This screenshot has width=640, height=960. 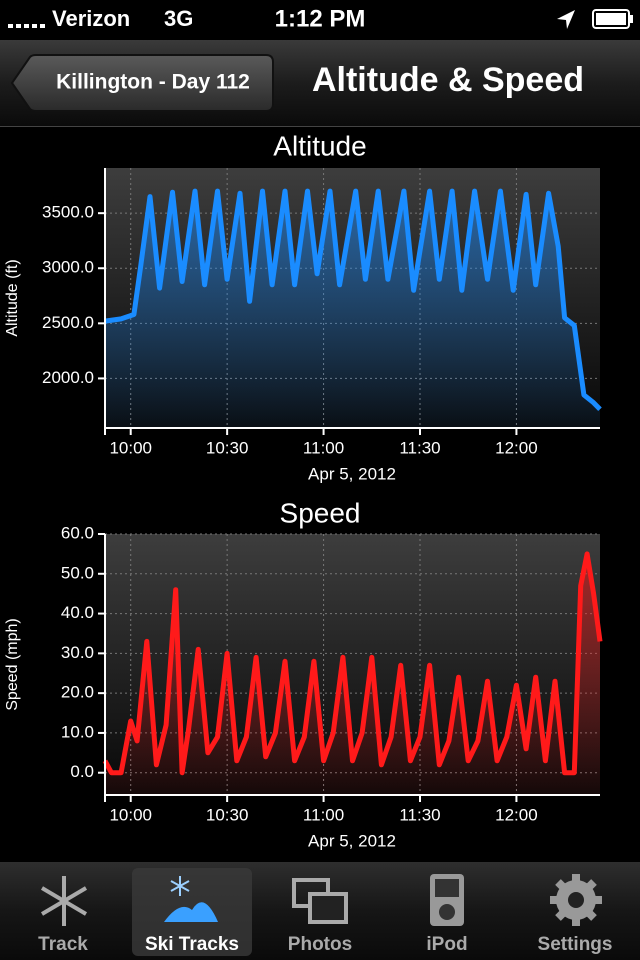 I want to click on y-tick-label: 2500.0, so click(x=68, y=322).